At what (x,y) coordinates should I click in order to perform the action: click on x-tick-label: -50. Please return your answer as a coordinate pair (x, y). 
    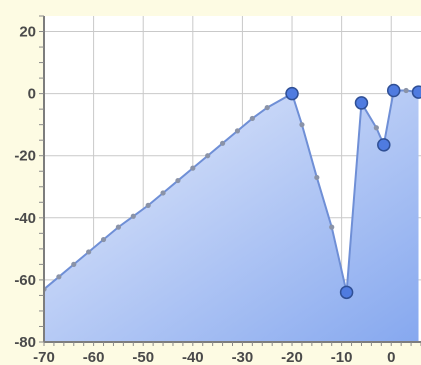
    Looking at the image, I should click on (143, 357).